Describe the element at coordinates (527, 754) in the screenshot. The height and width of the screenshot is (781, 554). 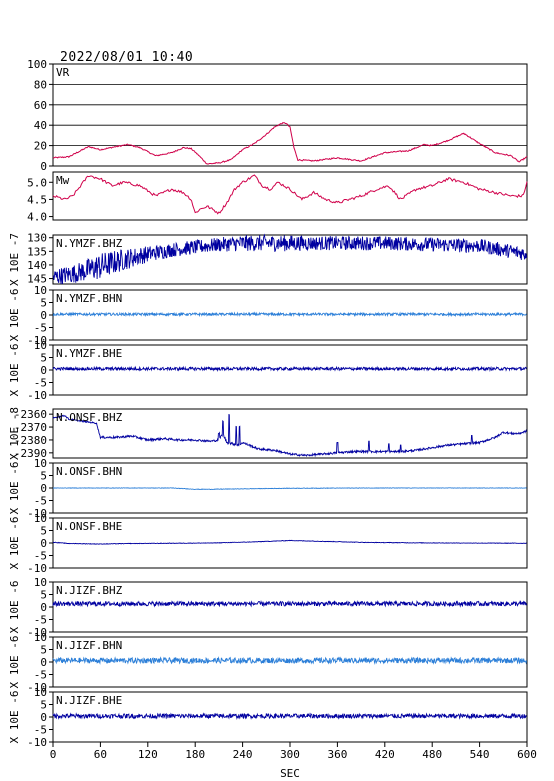
I see `x-tick-label: 600` at that location.